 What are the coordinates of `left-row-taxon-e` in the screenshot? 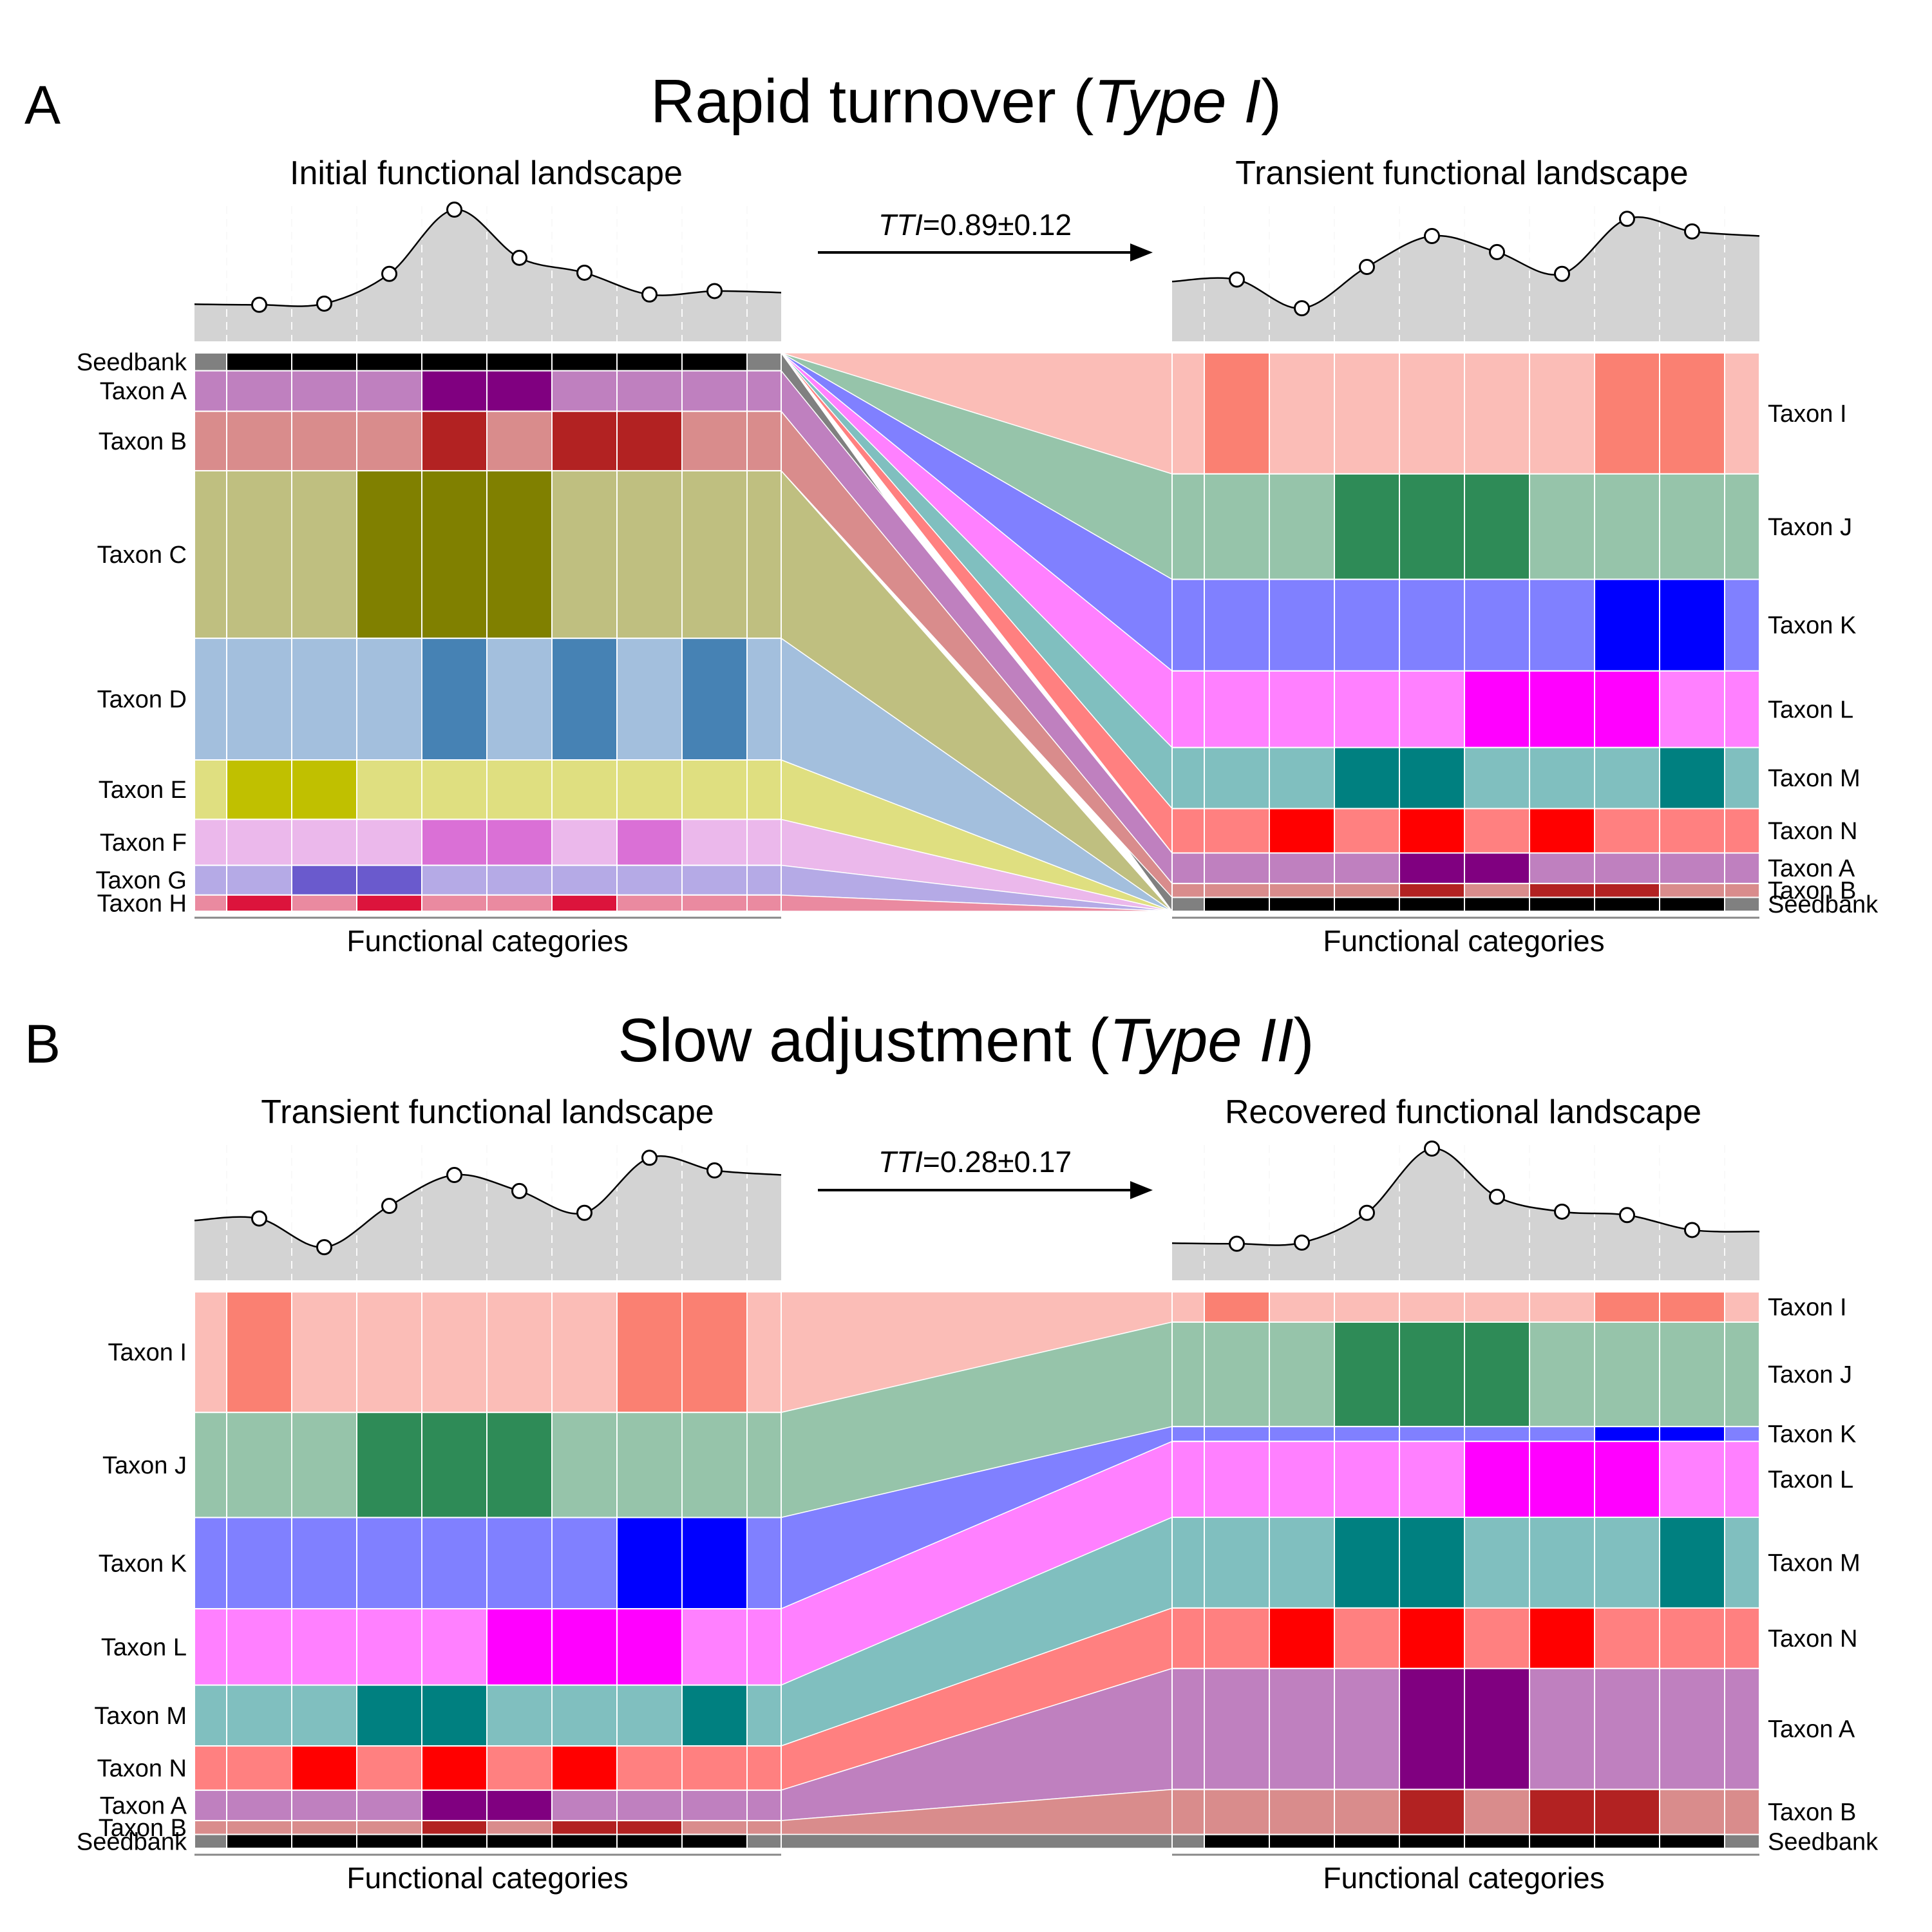 It's located at (488, 789).